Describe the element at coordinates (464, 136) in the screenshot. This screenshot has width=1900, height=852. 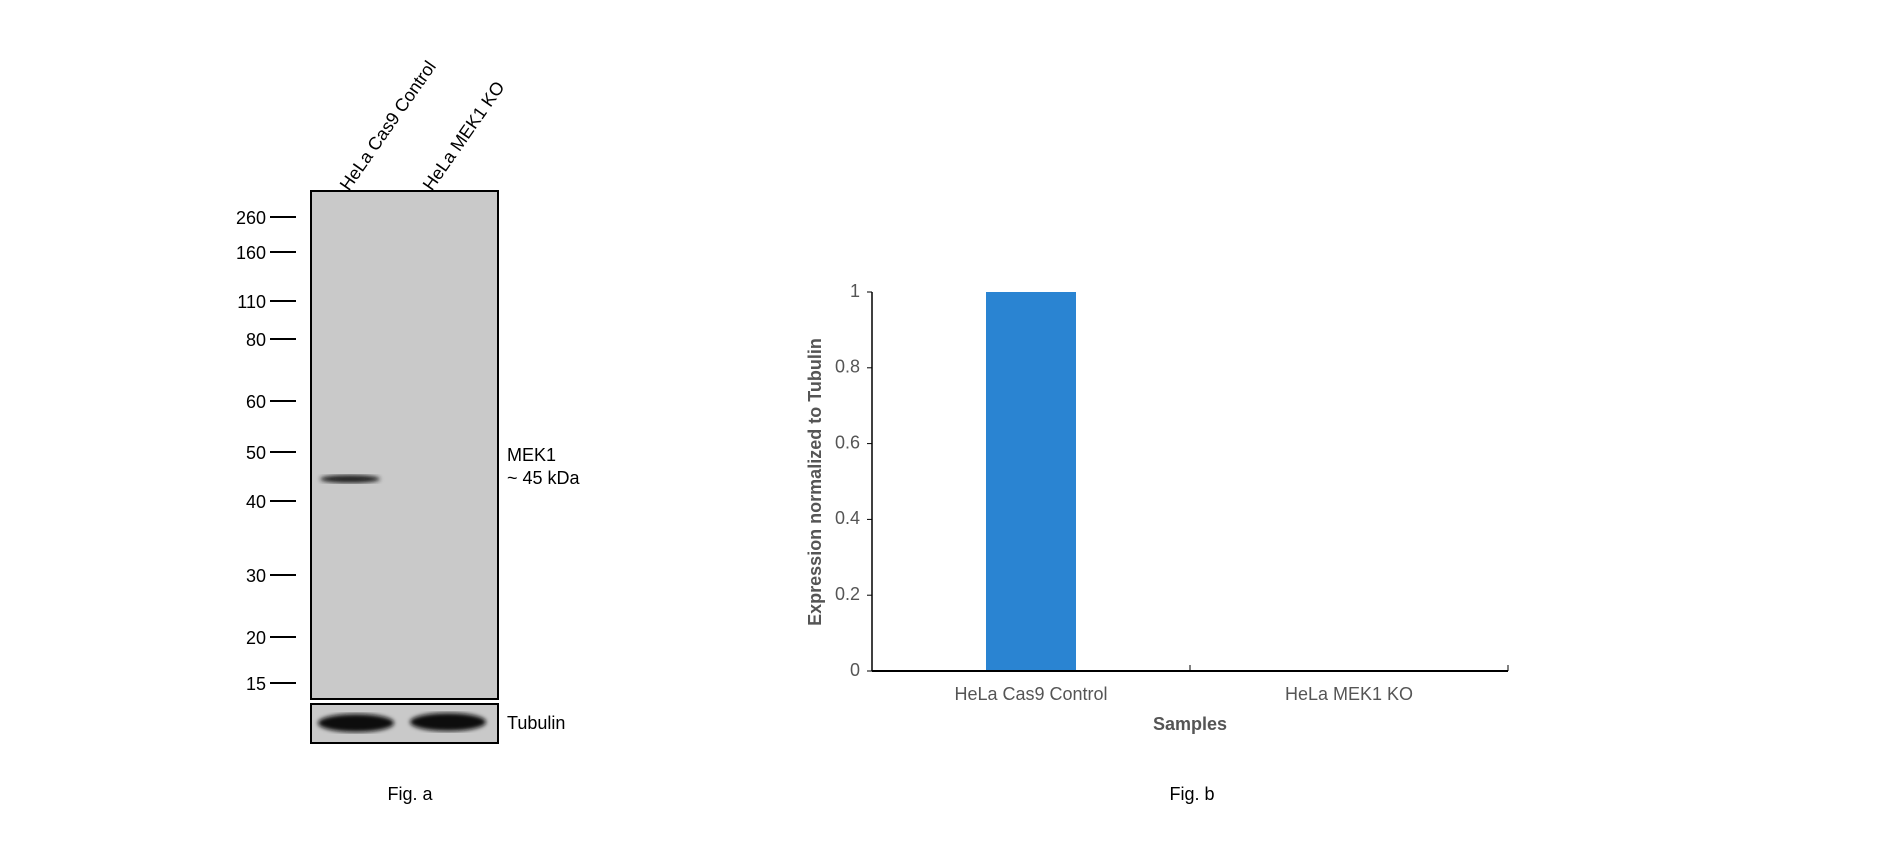
I see `lane-label: HeLa MEK1 KO` at that location.